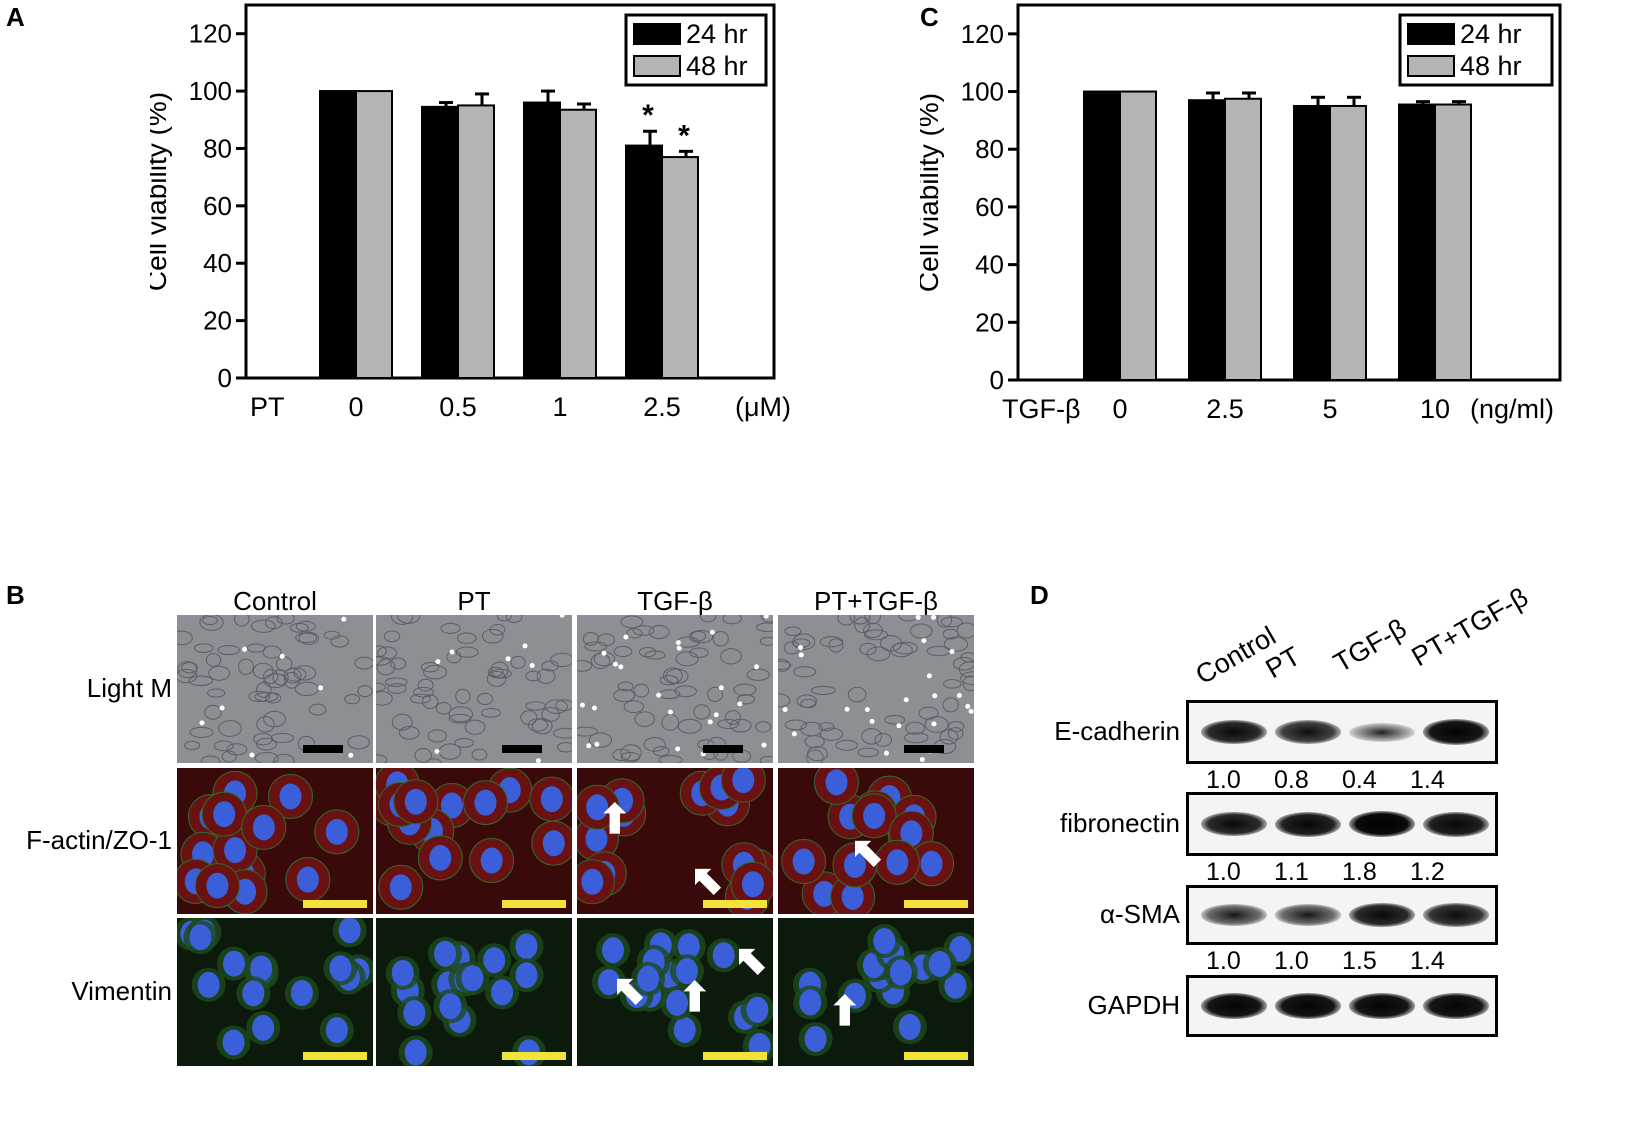  I want to click on arrow-icon: ⬆, so click(695, 998).